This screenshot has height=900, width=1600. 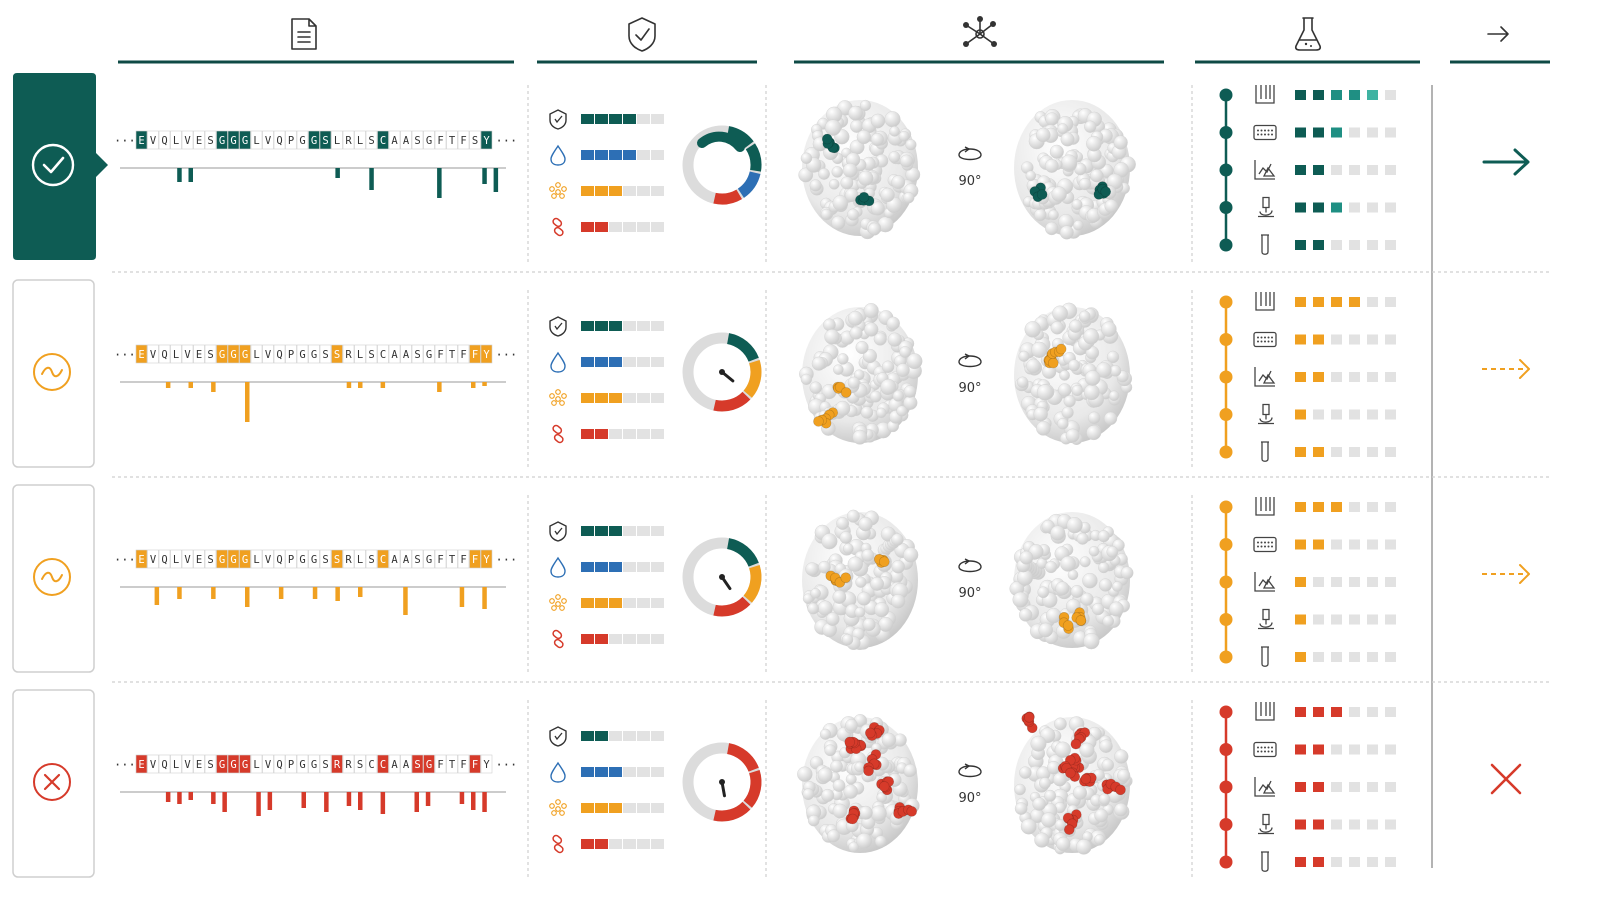 I want to click on chart-flask-icon, so click(x=1265, y=170).